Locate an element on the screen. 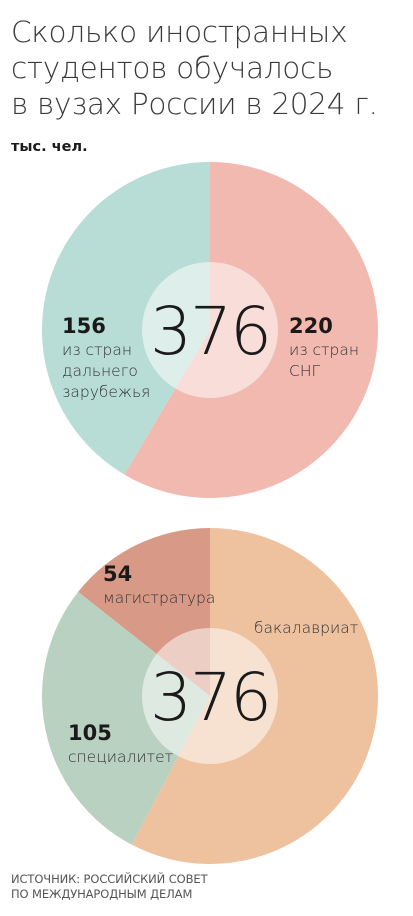  slice-description: СНГ is located at coordinates (304, 371).